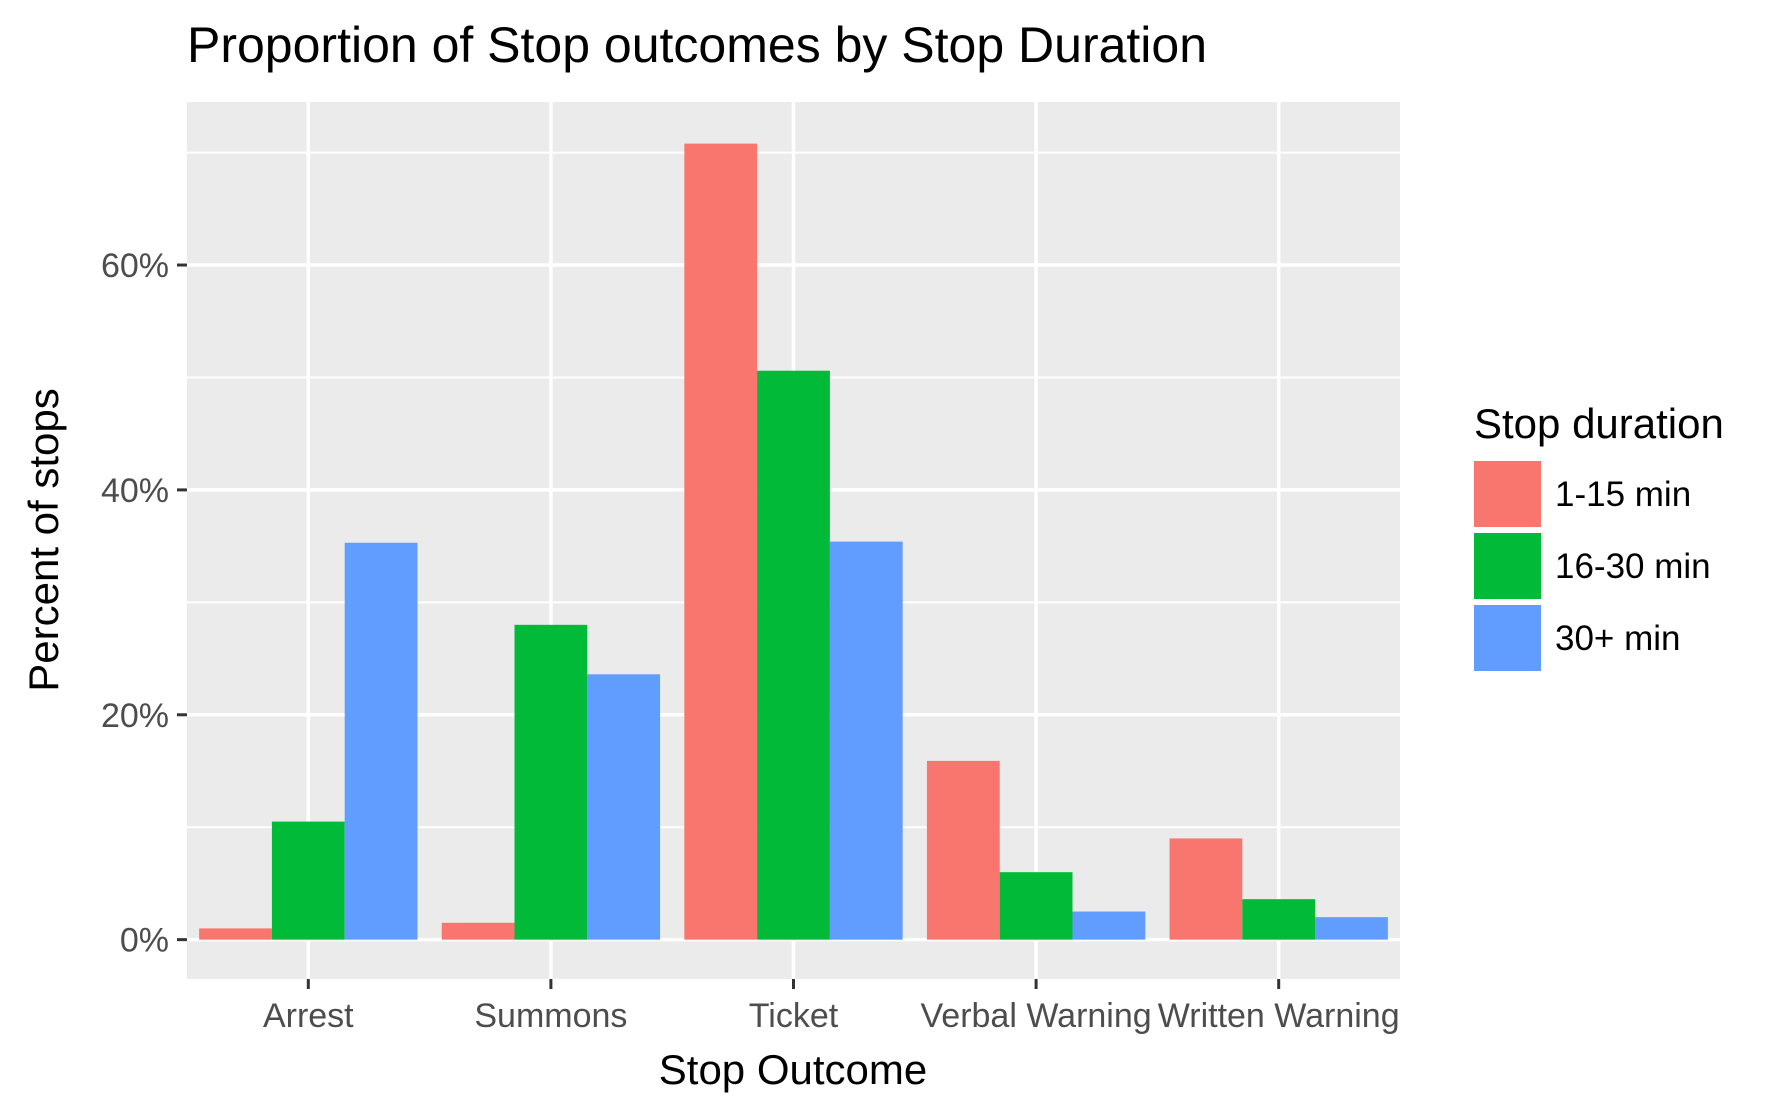 The height and width of the screenshot is (1103, 1778). I want to click on x-tick-label: Written Warning, so click(1279, 1016).